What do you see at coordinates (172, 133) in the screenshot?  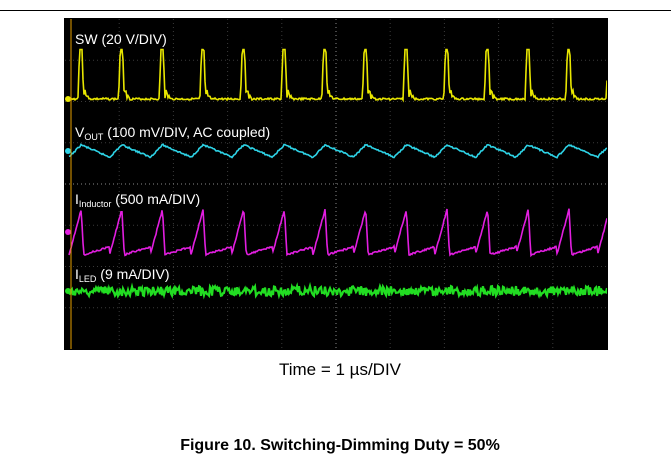 I see `vout-label: VOUT (100 mV/DIV, AC coupled)` at bounding box center [172, 133].